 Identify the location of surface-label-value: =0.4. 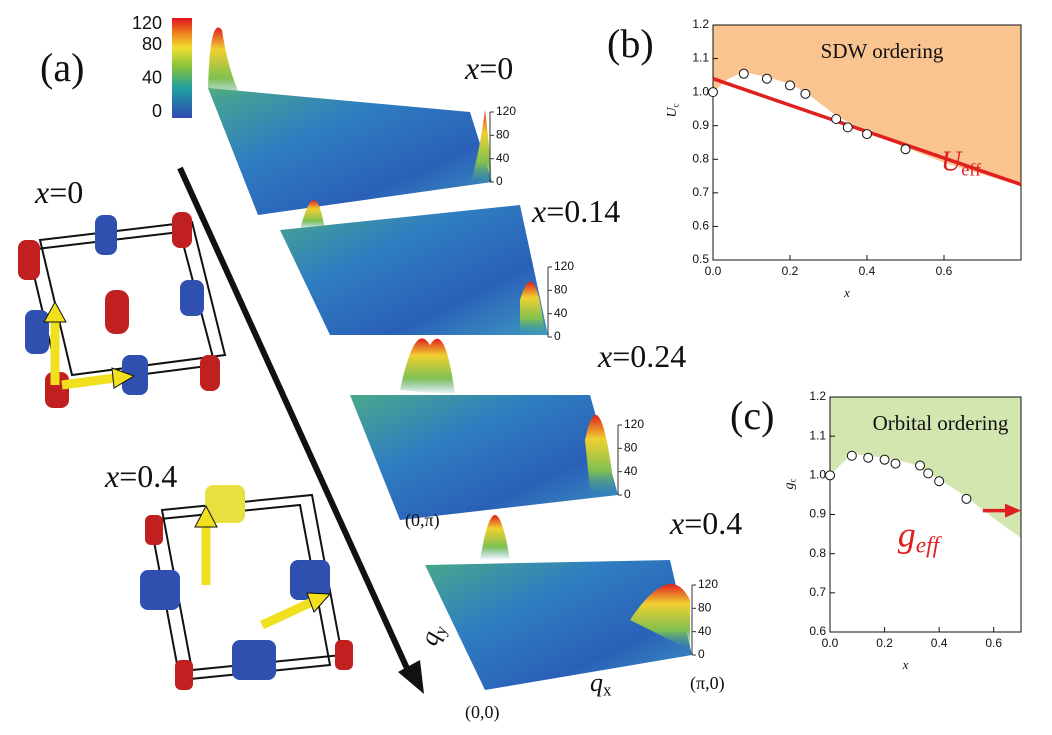
(713, 523).